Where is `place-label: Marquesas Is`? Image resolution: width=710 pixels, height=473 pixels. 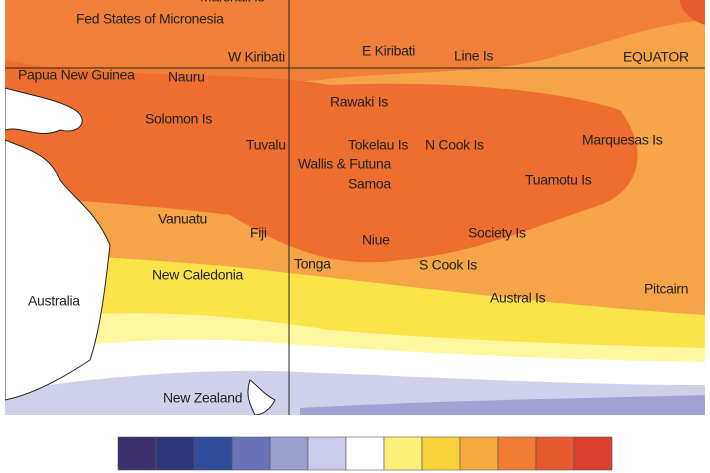 place-label: Marquesas Is is located at coordinates (622, 140).